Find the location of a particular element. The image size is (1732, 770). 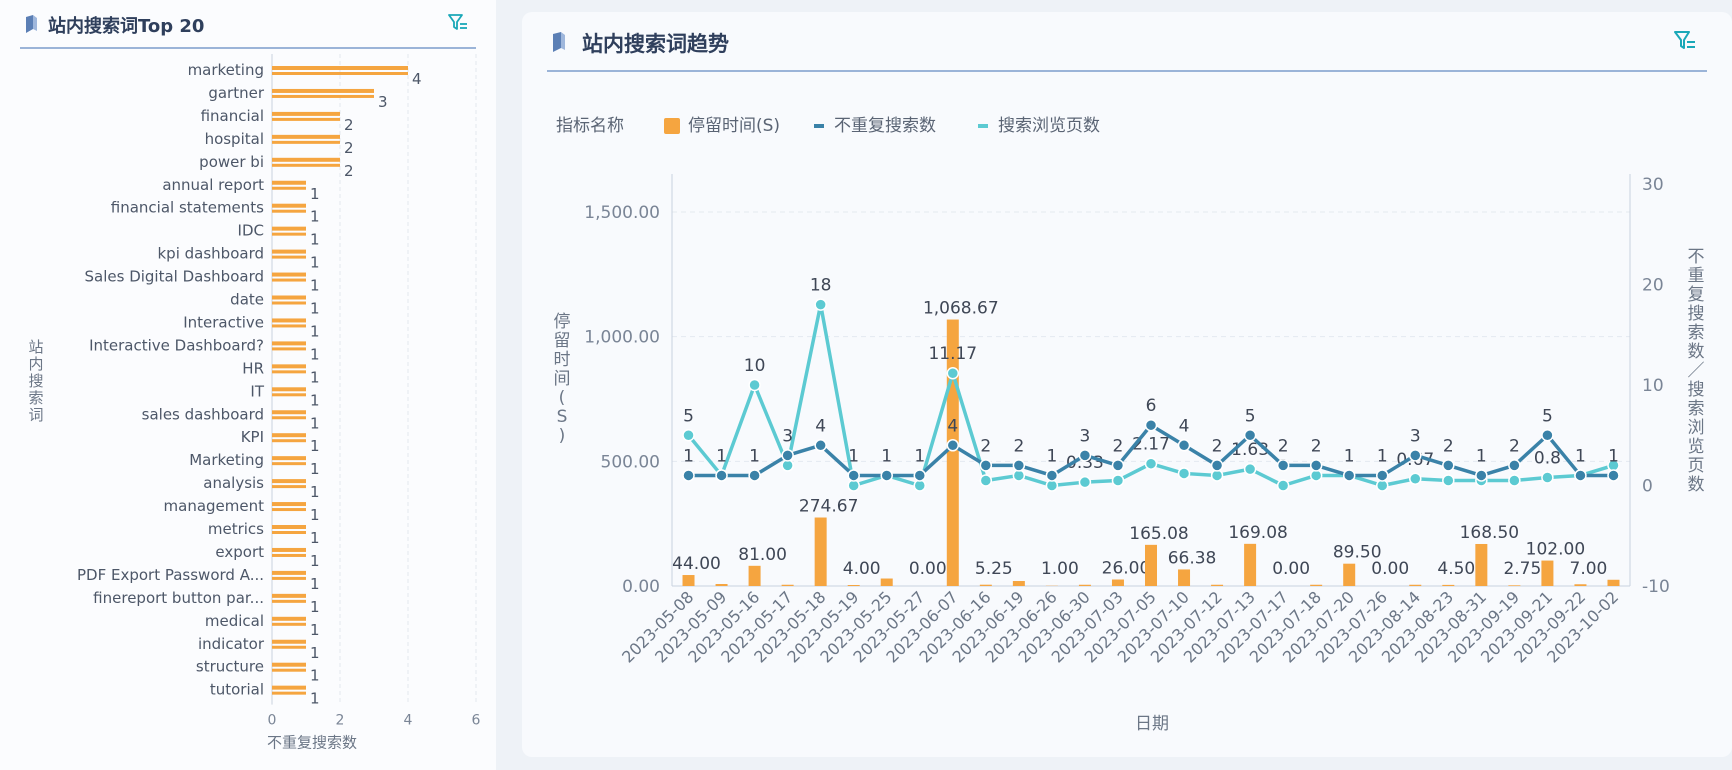

right-panel-title: 站内搜索词趋势 is located at coordinates (655, 44).